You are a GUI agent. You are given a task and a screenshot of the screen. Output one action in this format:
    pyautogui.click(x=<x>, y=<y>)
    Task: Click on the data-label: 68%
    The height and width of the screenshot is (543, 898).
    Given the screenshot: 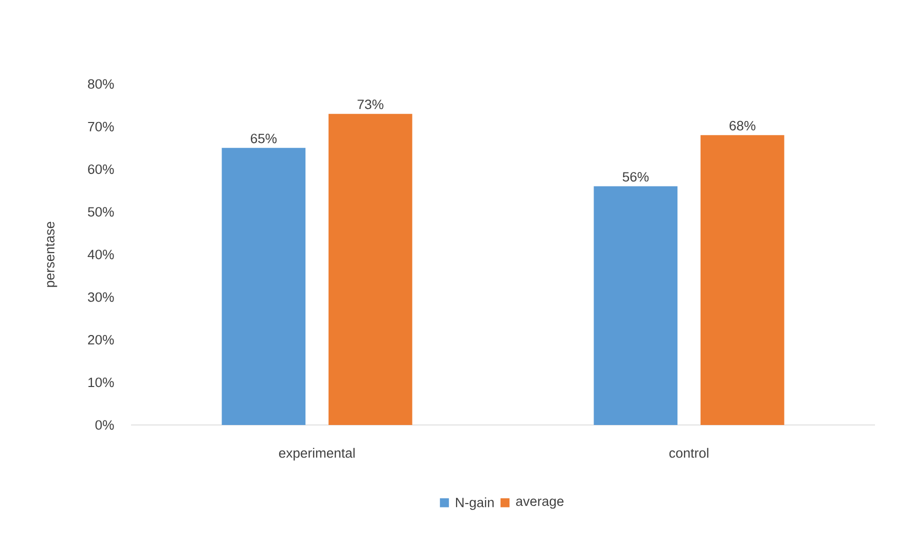 What is the action you would take?
    pyautogui.click(x=743, y=125)
    